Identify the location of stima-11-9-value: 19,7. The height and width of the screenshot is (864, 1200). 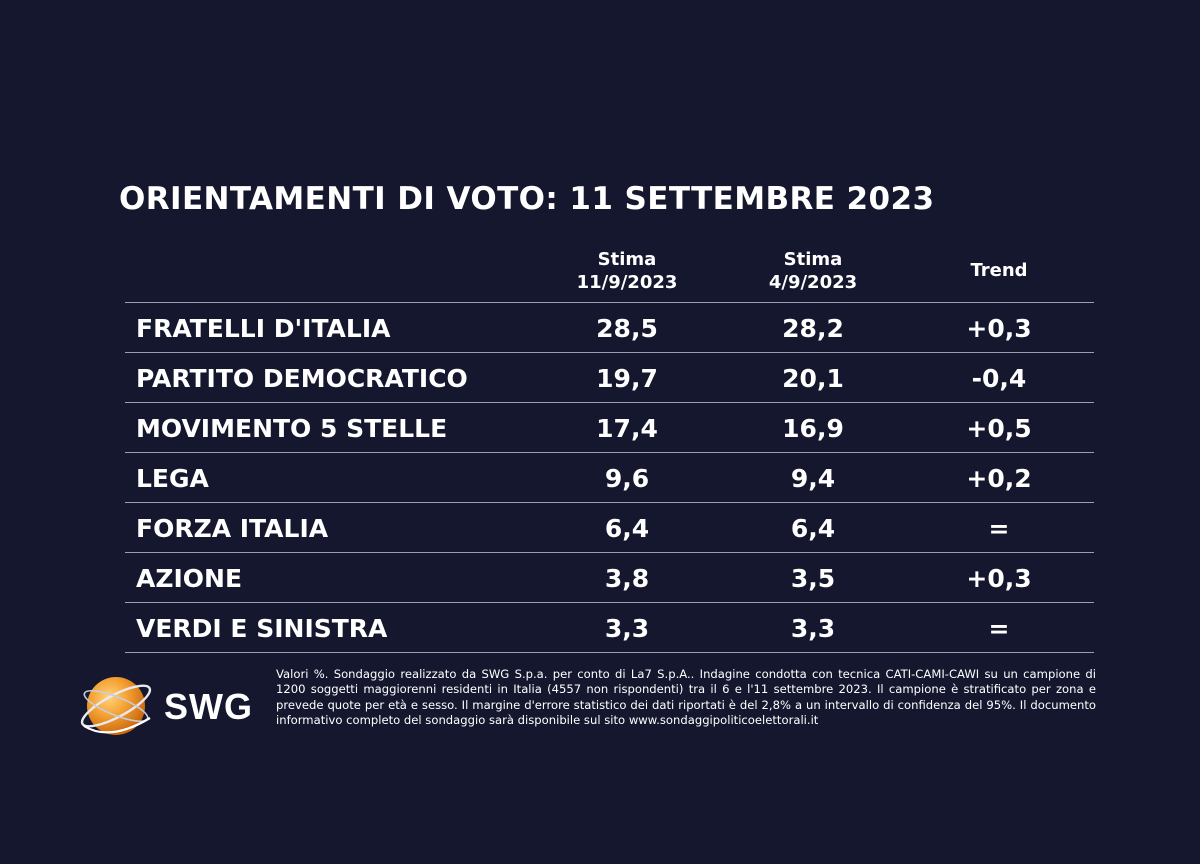
(627, 378).